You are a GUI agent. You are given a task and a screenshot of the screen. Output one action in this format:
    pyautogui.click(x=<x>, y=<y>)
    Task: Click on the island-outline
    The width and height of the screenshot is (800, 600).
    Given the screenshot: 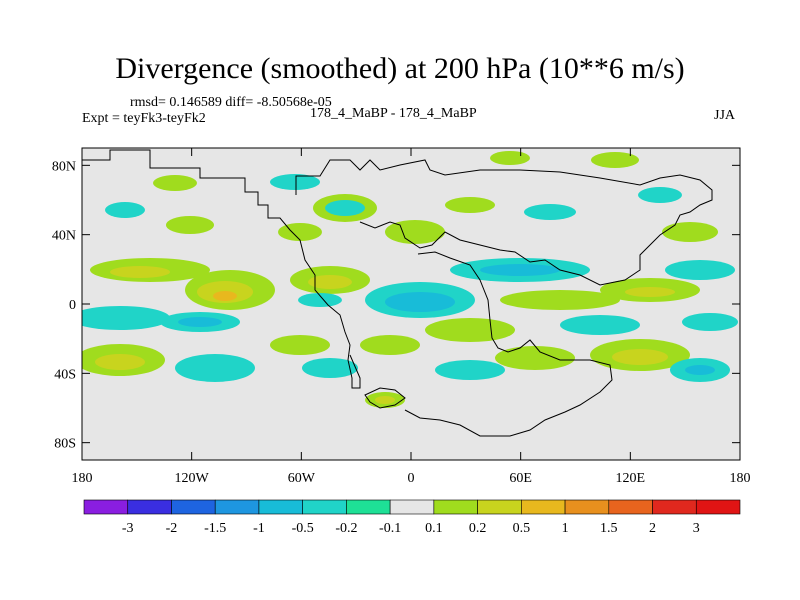 What is the action you would take?
    pyautogui.click(x=385, y=398)
    